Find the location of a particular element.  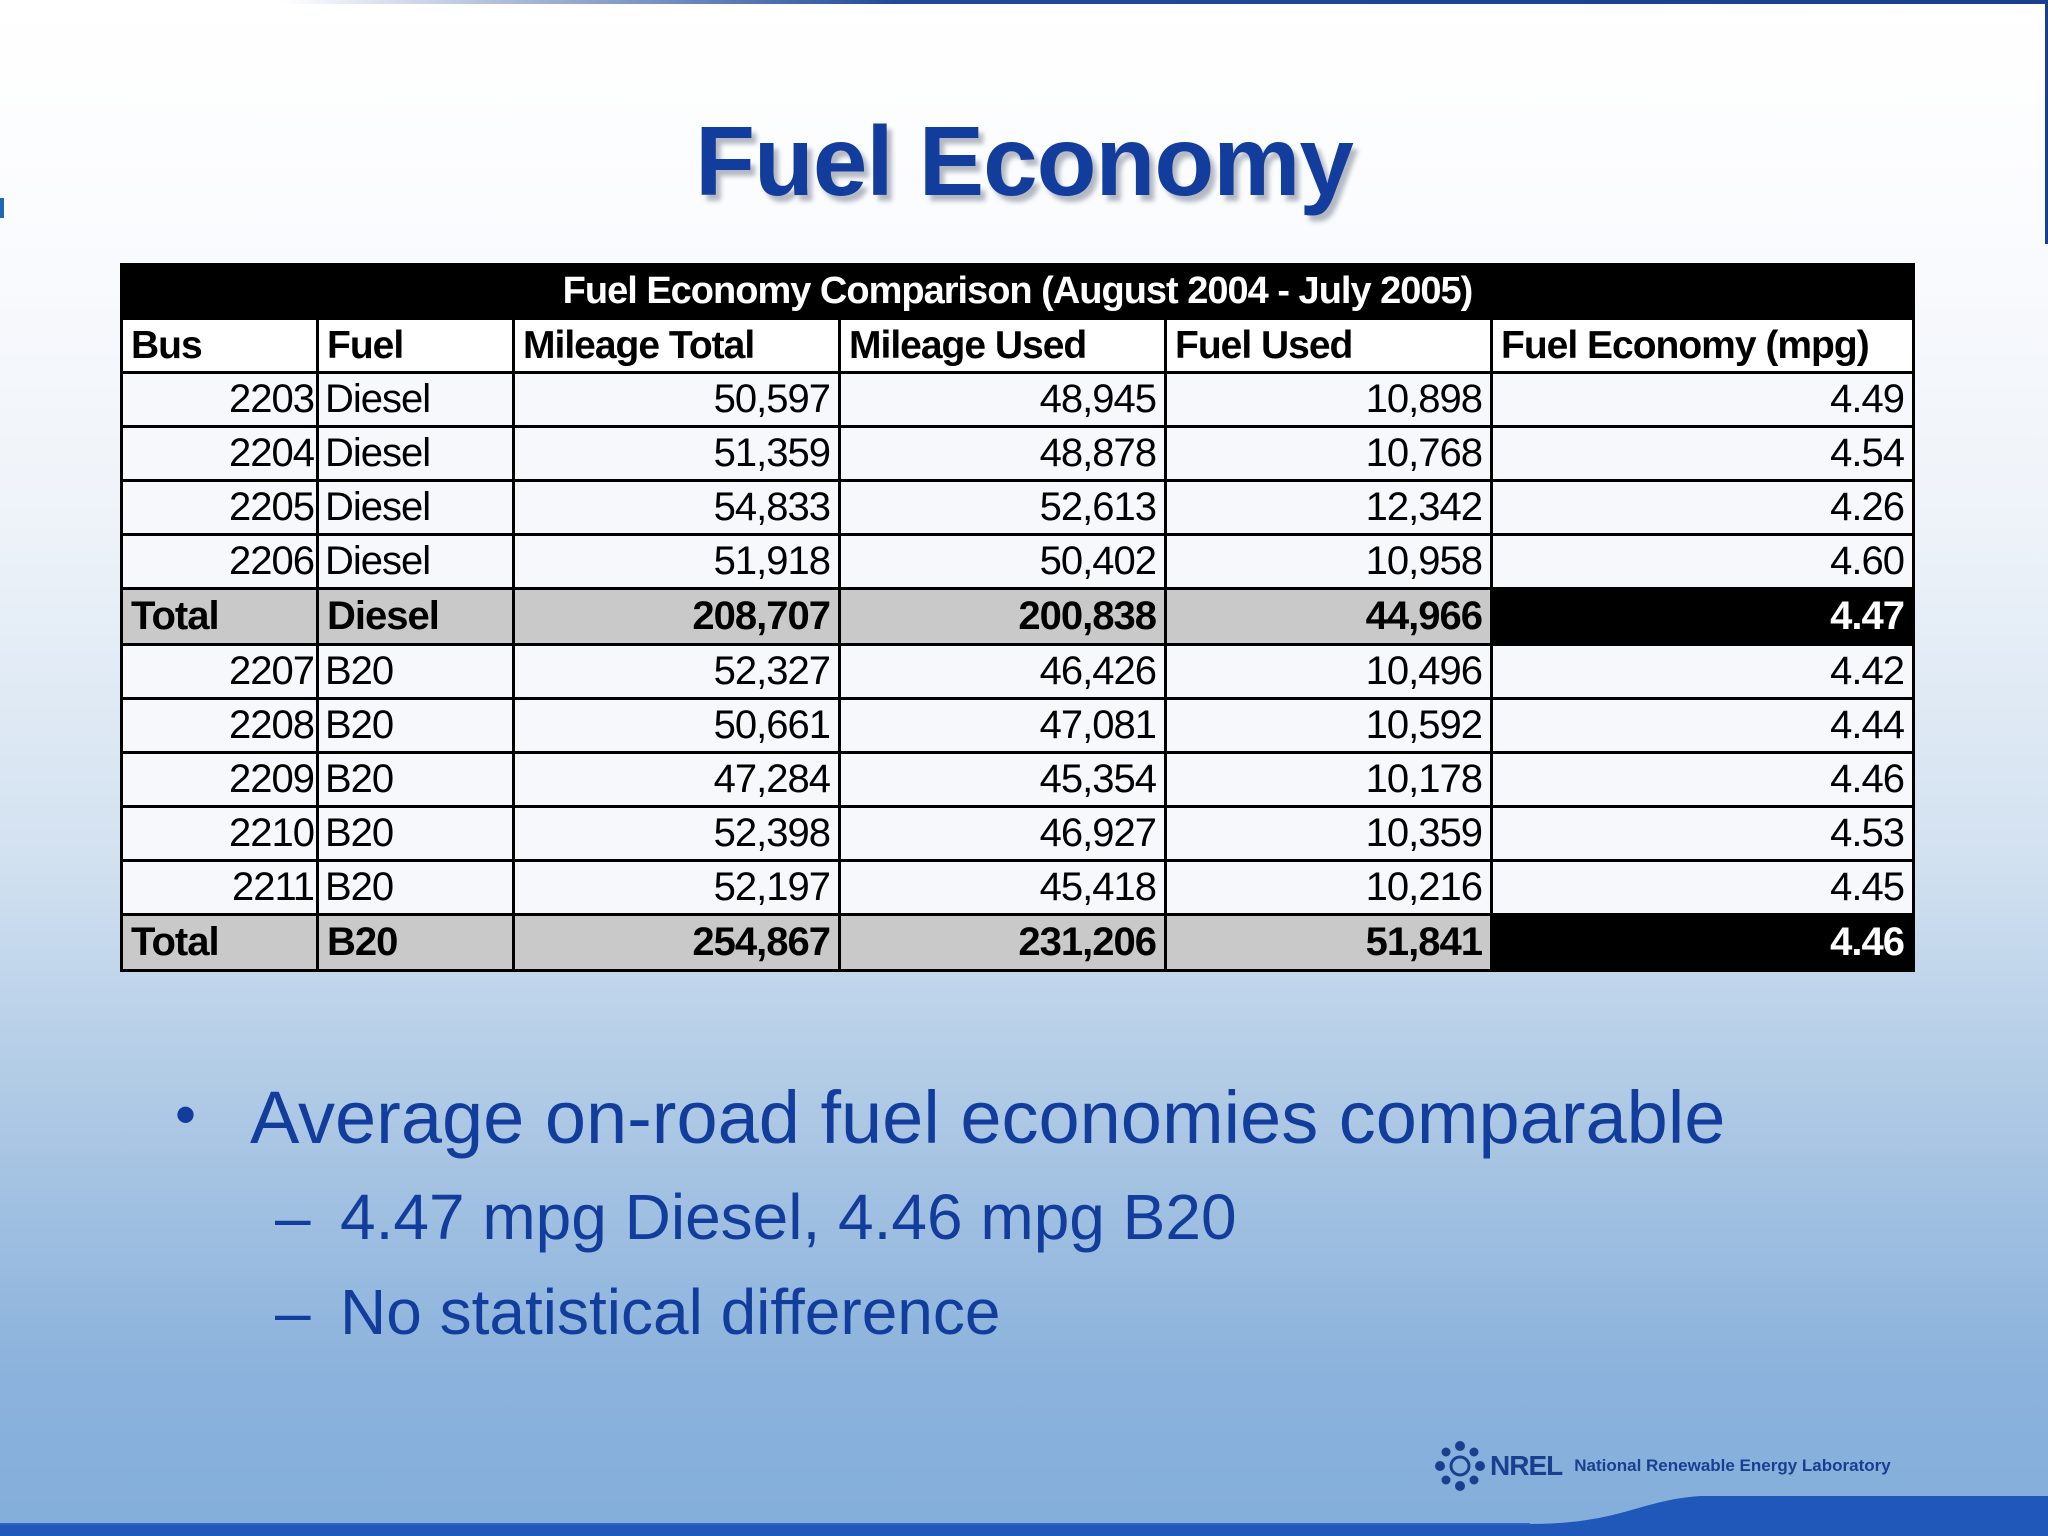

fuel-used-cell: 12,342 is located at coordinates (1328, 507).